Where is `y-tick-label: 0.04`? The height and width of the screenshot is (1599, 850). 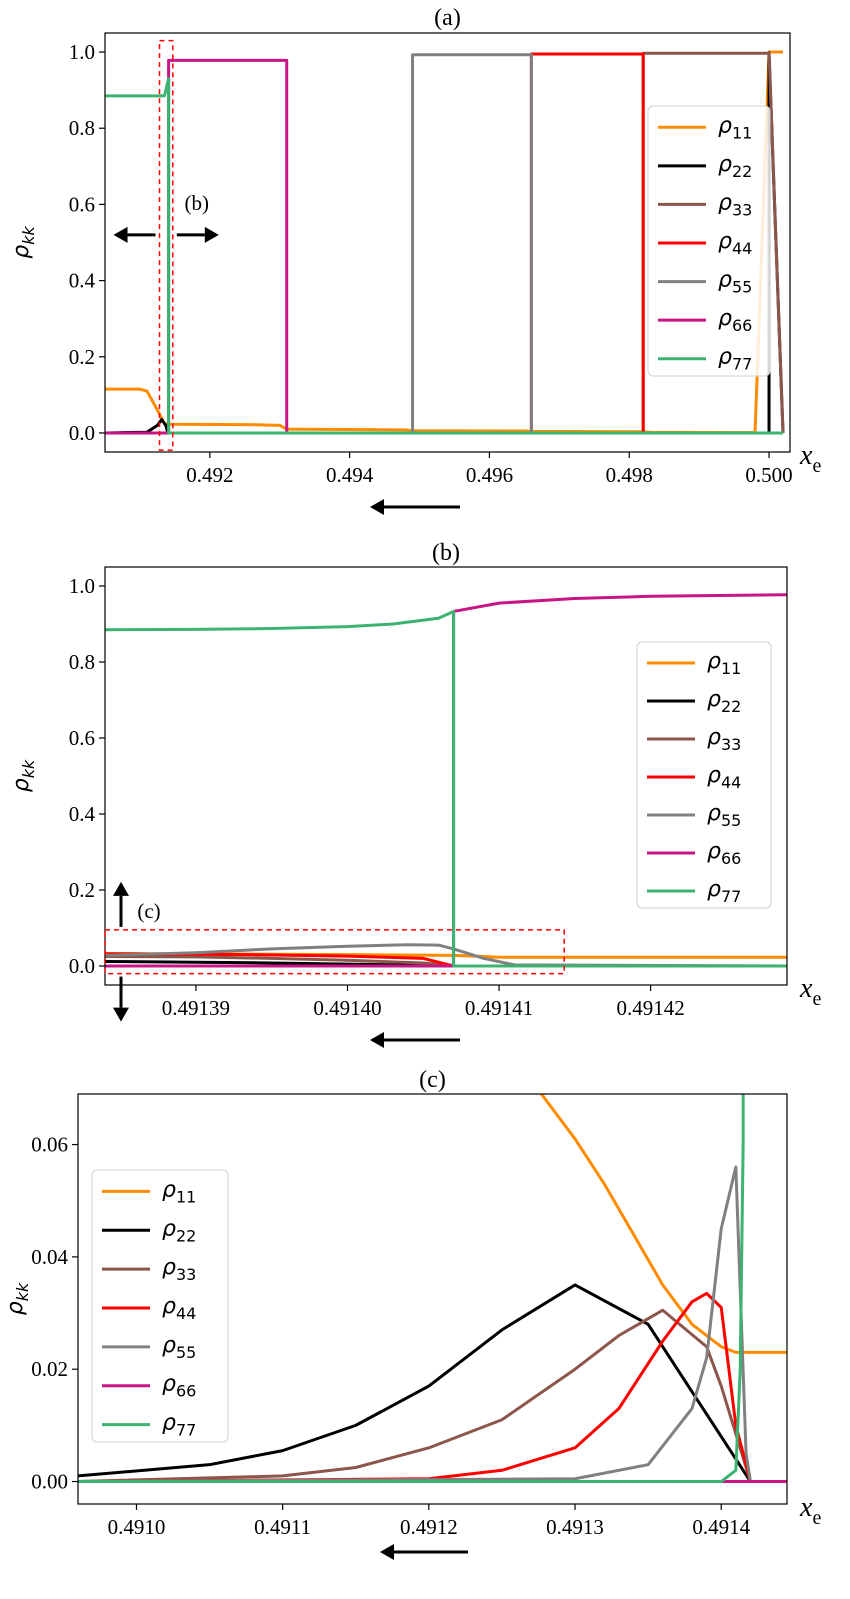
y-tick-label: 0.04 is located at coordinates (49, 1257).